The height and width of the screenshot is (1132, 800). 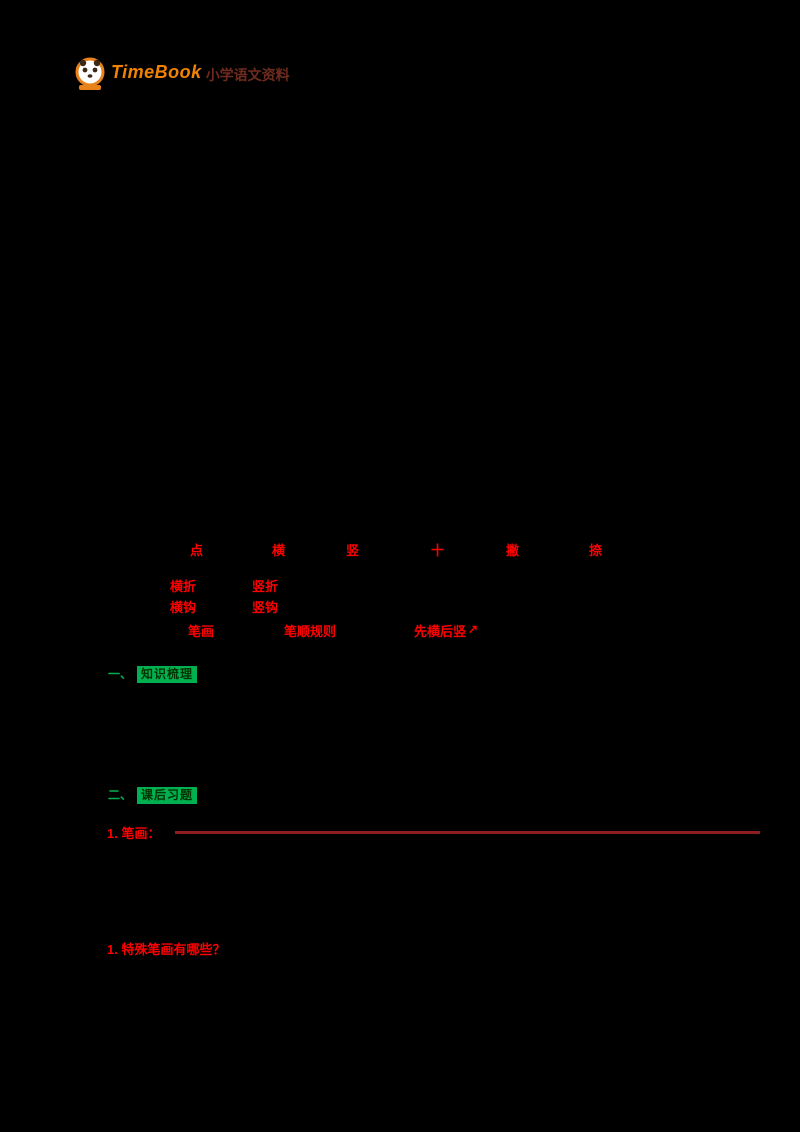 What do you see at coordinates (279, 550) in the screenshot?
I see `map-row1-item: 横` at bounding box center [279, 550].